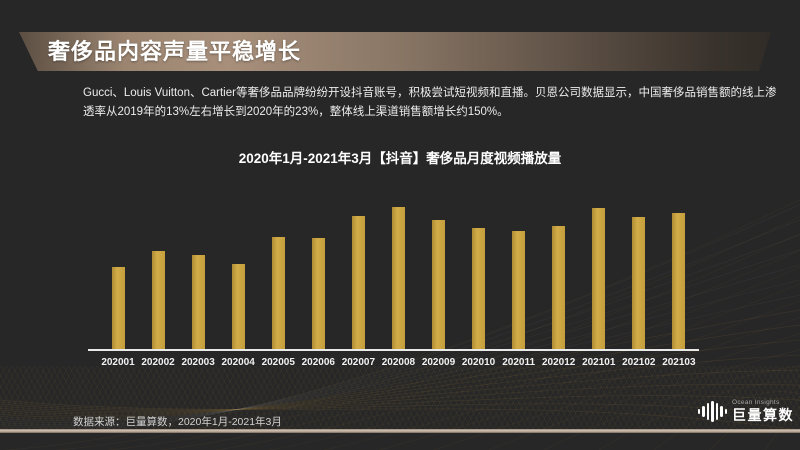 This screenshot has width=800, height=450. I want to click on x-axis-label: 202001, so click(118, 362).